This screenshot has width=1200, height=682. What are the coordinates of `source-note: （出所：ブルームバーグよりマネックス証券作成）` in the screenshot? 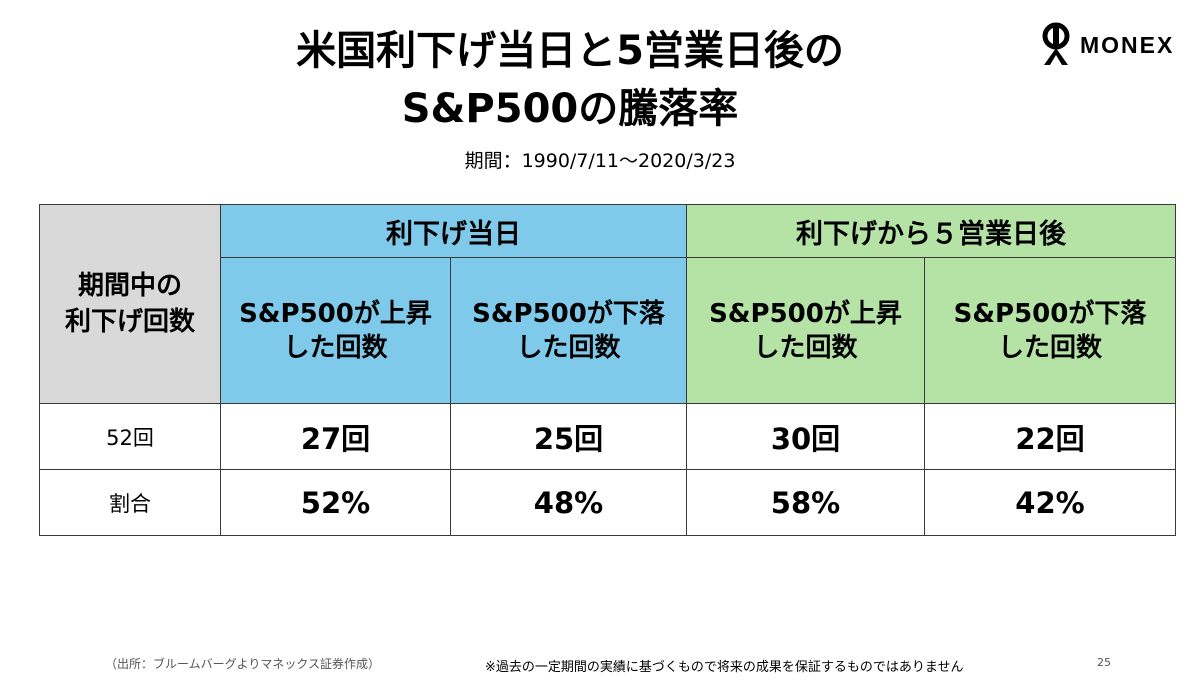 It's located at (243, 664).